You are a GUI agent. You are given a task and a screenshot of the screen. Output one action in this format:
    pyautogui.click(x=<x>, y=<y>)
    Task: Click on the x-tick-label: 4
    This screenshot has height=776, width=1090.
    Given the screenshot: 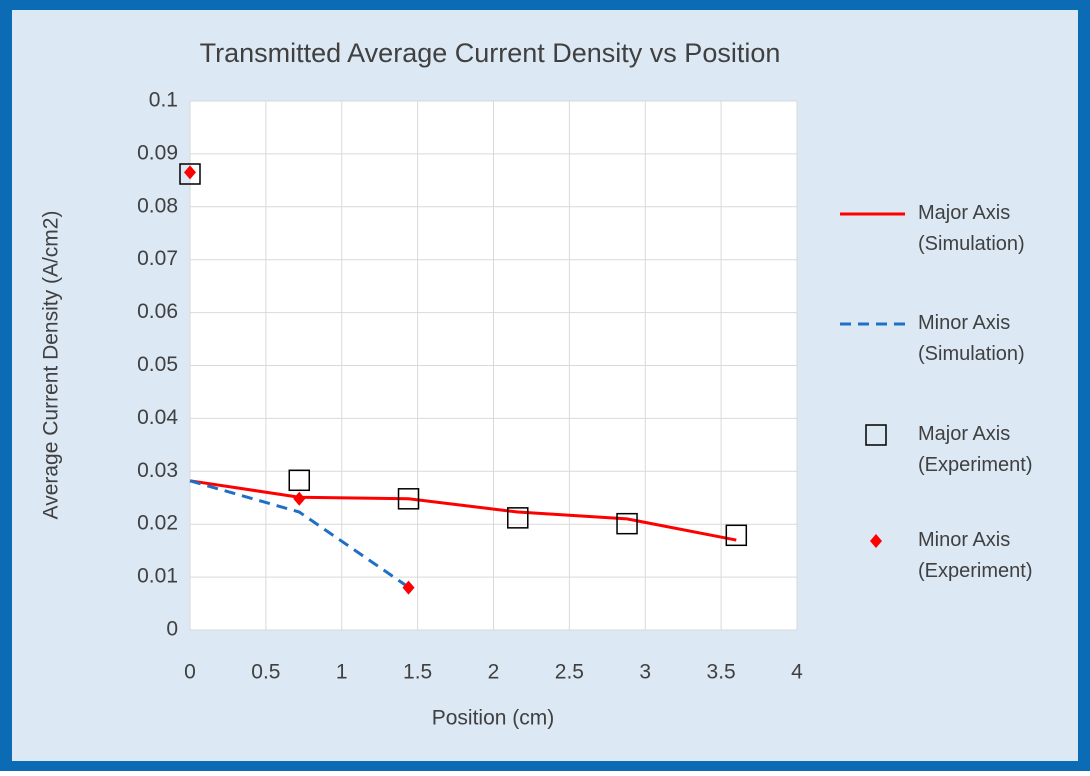 What is the action you would take?
    pyautogui.click(x=797, y=672)
    